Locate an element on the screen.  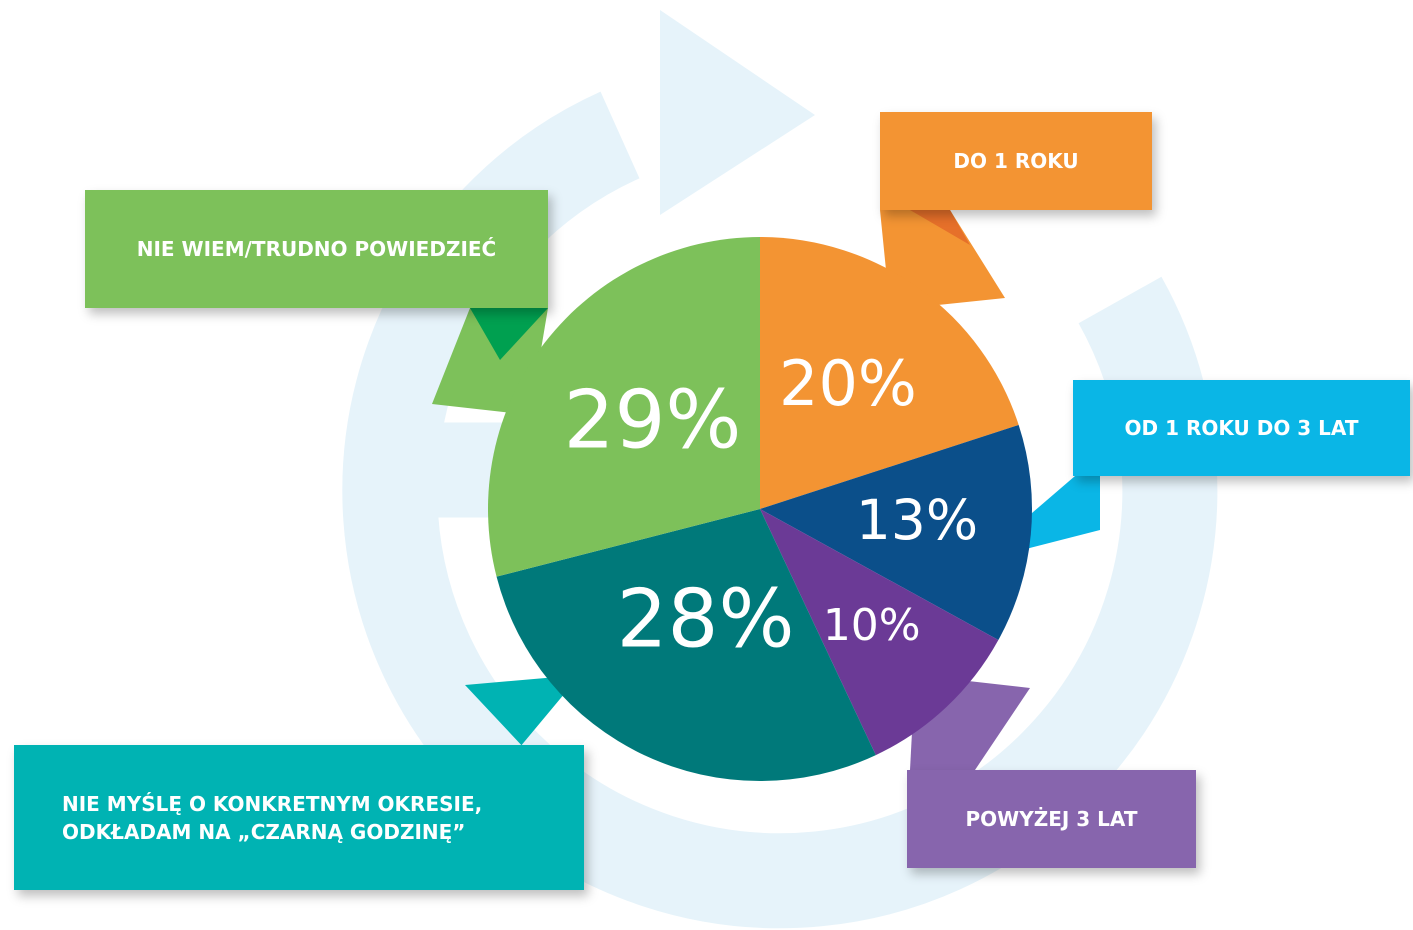
category-label: OD 1 ROKU DO 3 LAT is located at coordinates (1241, 428).